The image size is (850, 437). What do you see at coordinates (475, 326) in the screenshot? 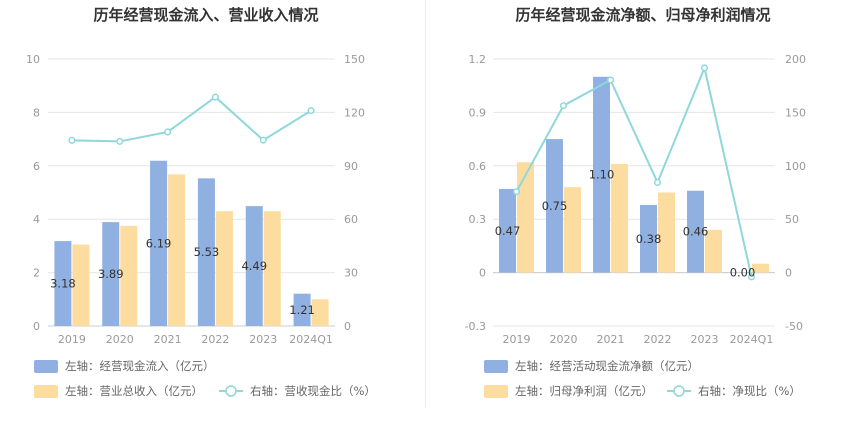
I see `left-y-tick-label: -0.3` at bounding box center [475, 326].